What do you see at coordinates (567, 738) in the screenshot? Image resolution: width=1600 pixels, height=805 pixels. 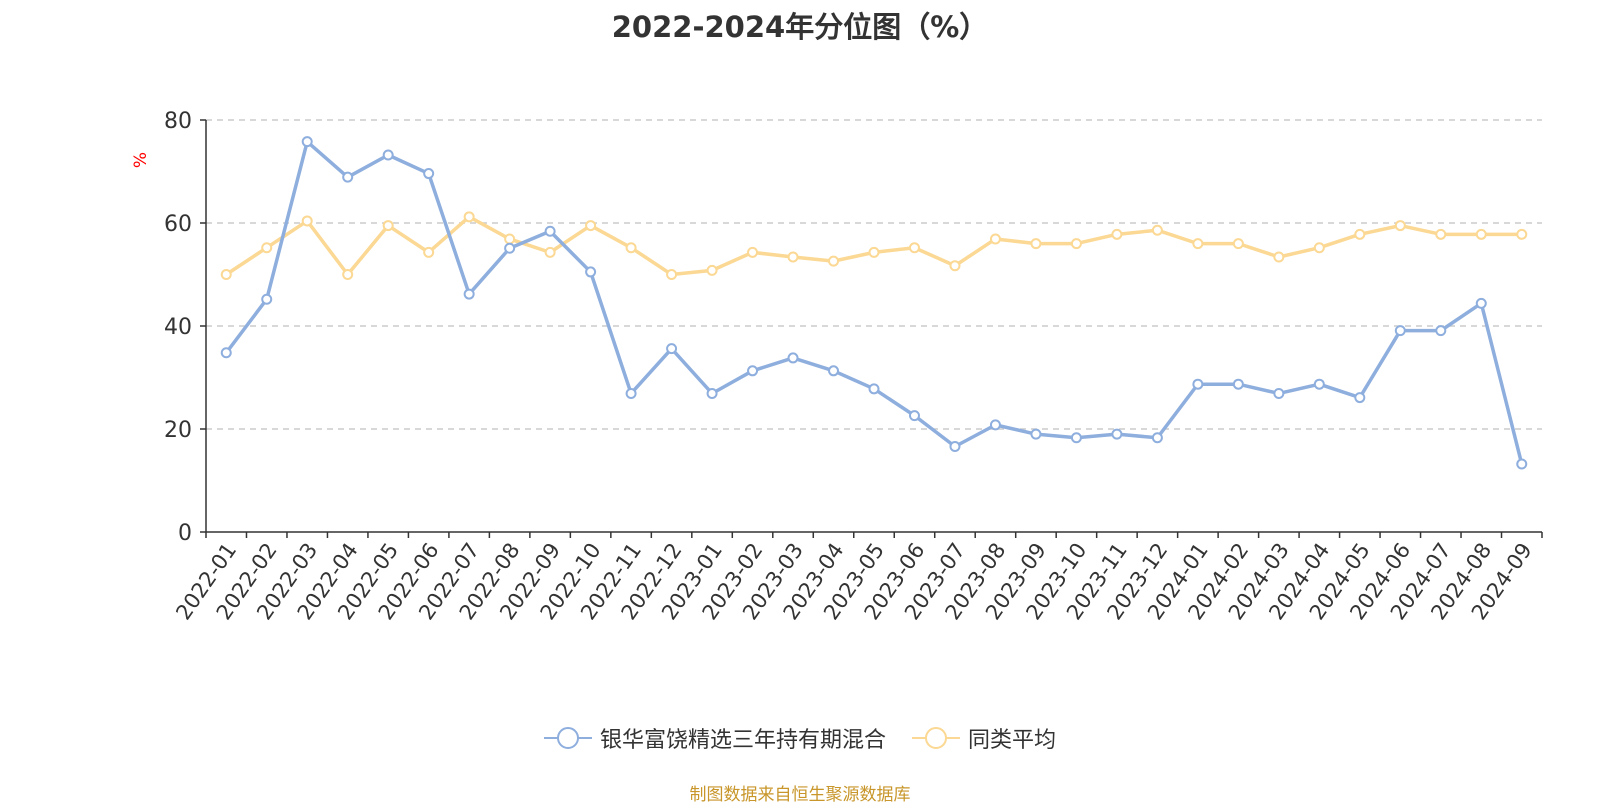 I see `legend-swatch-fund` at bounding box center [567, 738].